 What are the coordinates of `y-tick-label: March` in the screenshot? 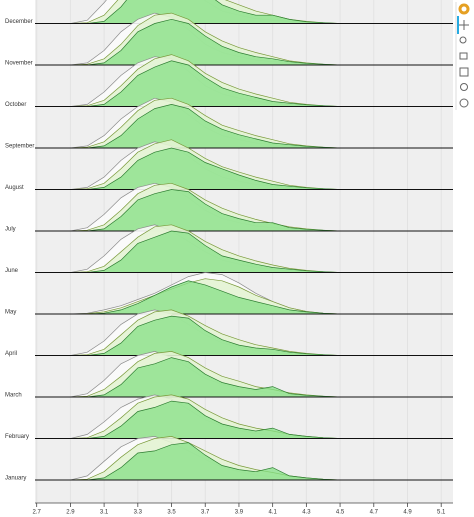 It's located at (13, 396).